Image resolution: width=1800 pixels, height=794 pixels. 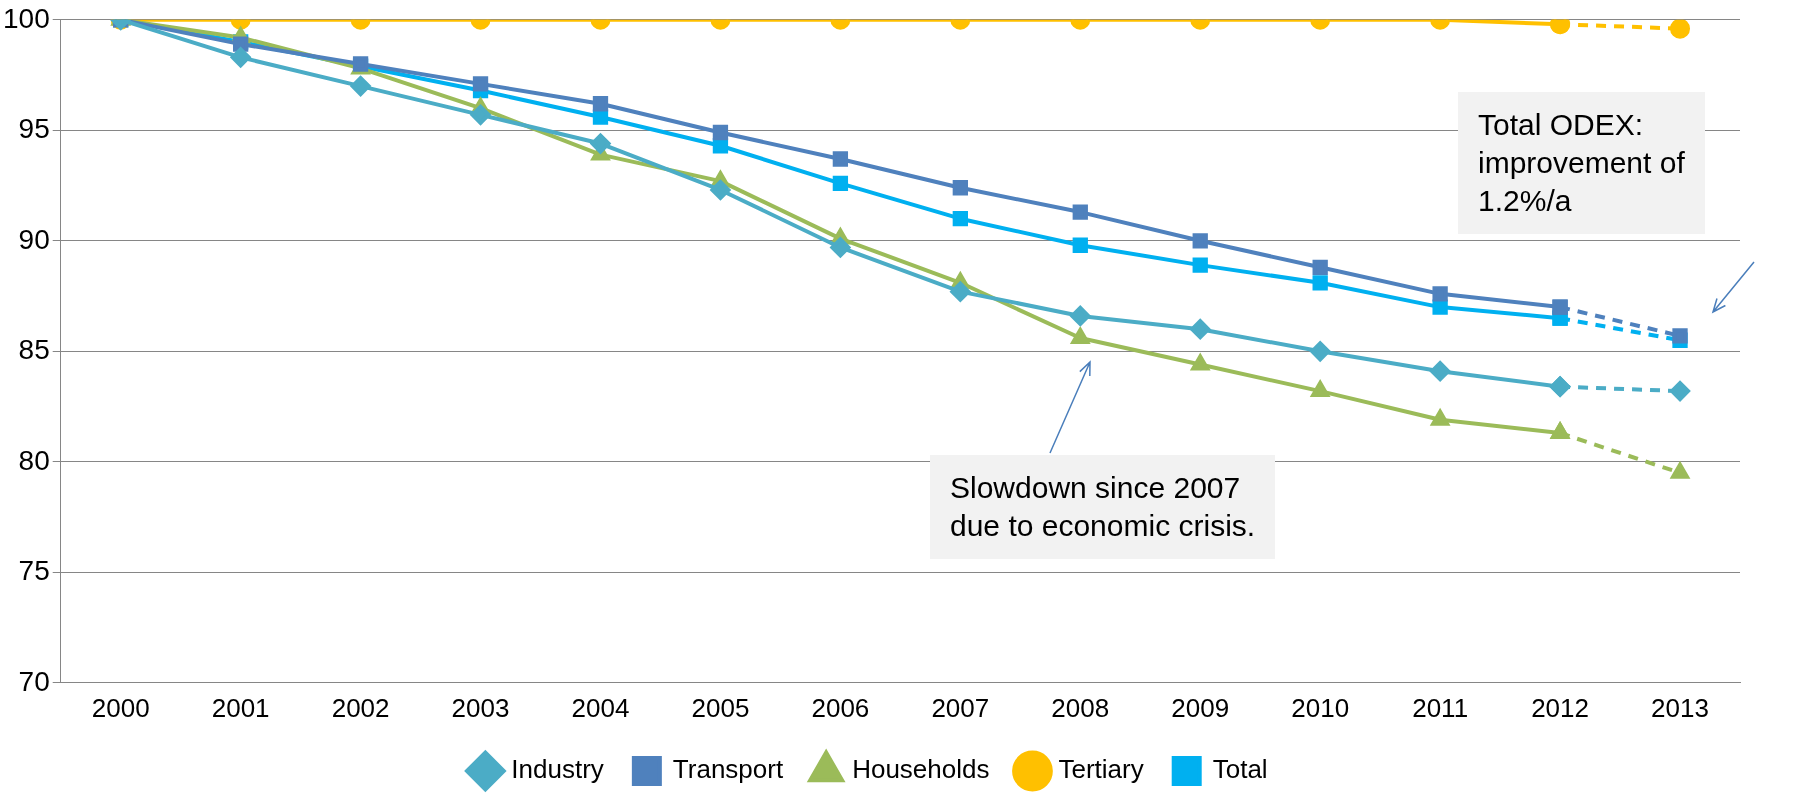 I want to click on legend-label: Industry, so click(x=557, y=769).